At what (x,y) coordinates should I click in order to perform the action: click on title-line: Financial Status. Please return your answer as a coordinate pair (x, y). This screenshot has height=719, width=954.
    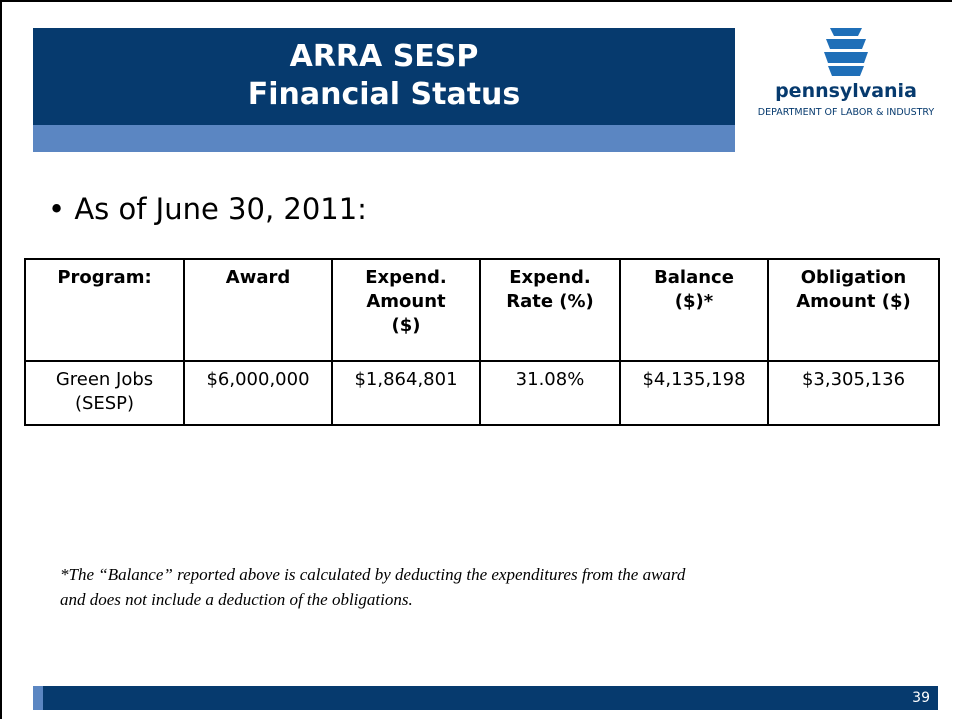
    Looking at the image, I should click on (384, 94).